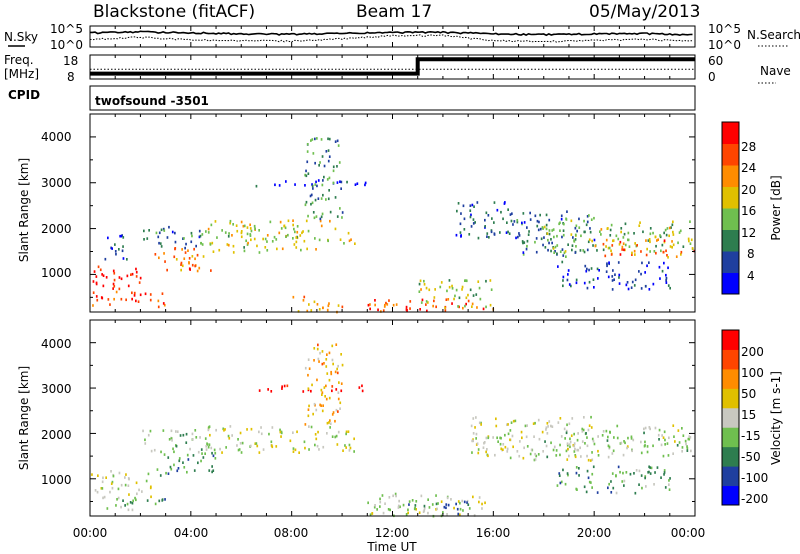 This screenshot has height=554, width=800. What do you see at coordinates (751, 436) in the screenshot?
I see `vel-cbar-tick-m15: -15` at bounding box center [751, 436].